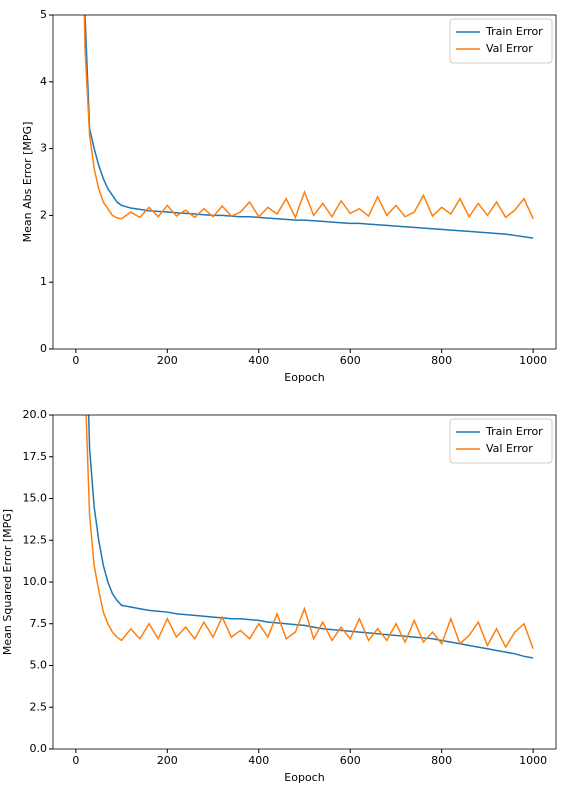 This screenshot has height=790, width=581. Describe the element at coordinates (35, 414) in the screenshot. I see `y-tick-label: 20.0` at that location.